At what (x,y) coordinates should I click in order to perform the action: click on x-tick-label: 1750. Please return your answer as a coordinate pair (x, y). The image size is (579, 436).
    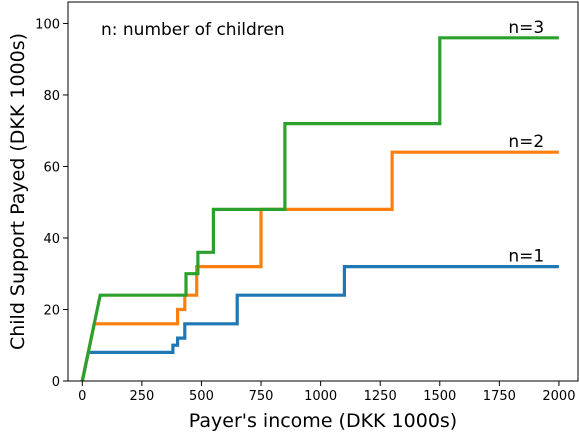
    Looking at the image, I should click on (499, 396).